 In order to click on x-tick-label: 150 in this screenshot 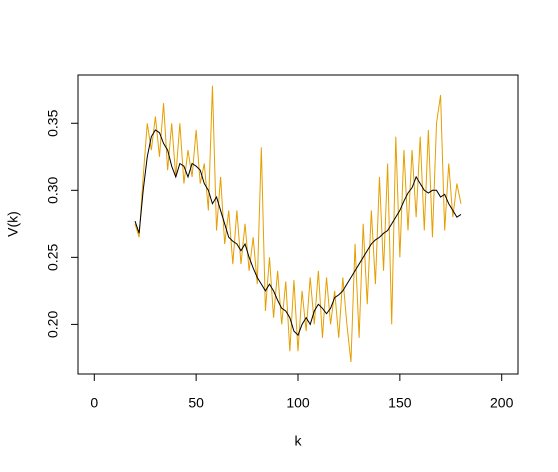, I will do `click(400, 403)`.